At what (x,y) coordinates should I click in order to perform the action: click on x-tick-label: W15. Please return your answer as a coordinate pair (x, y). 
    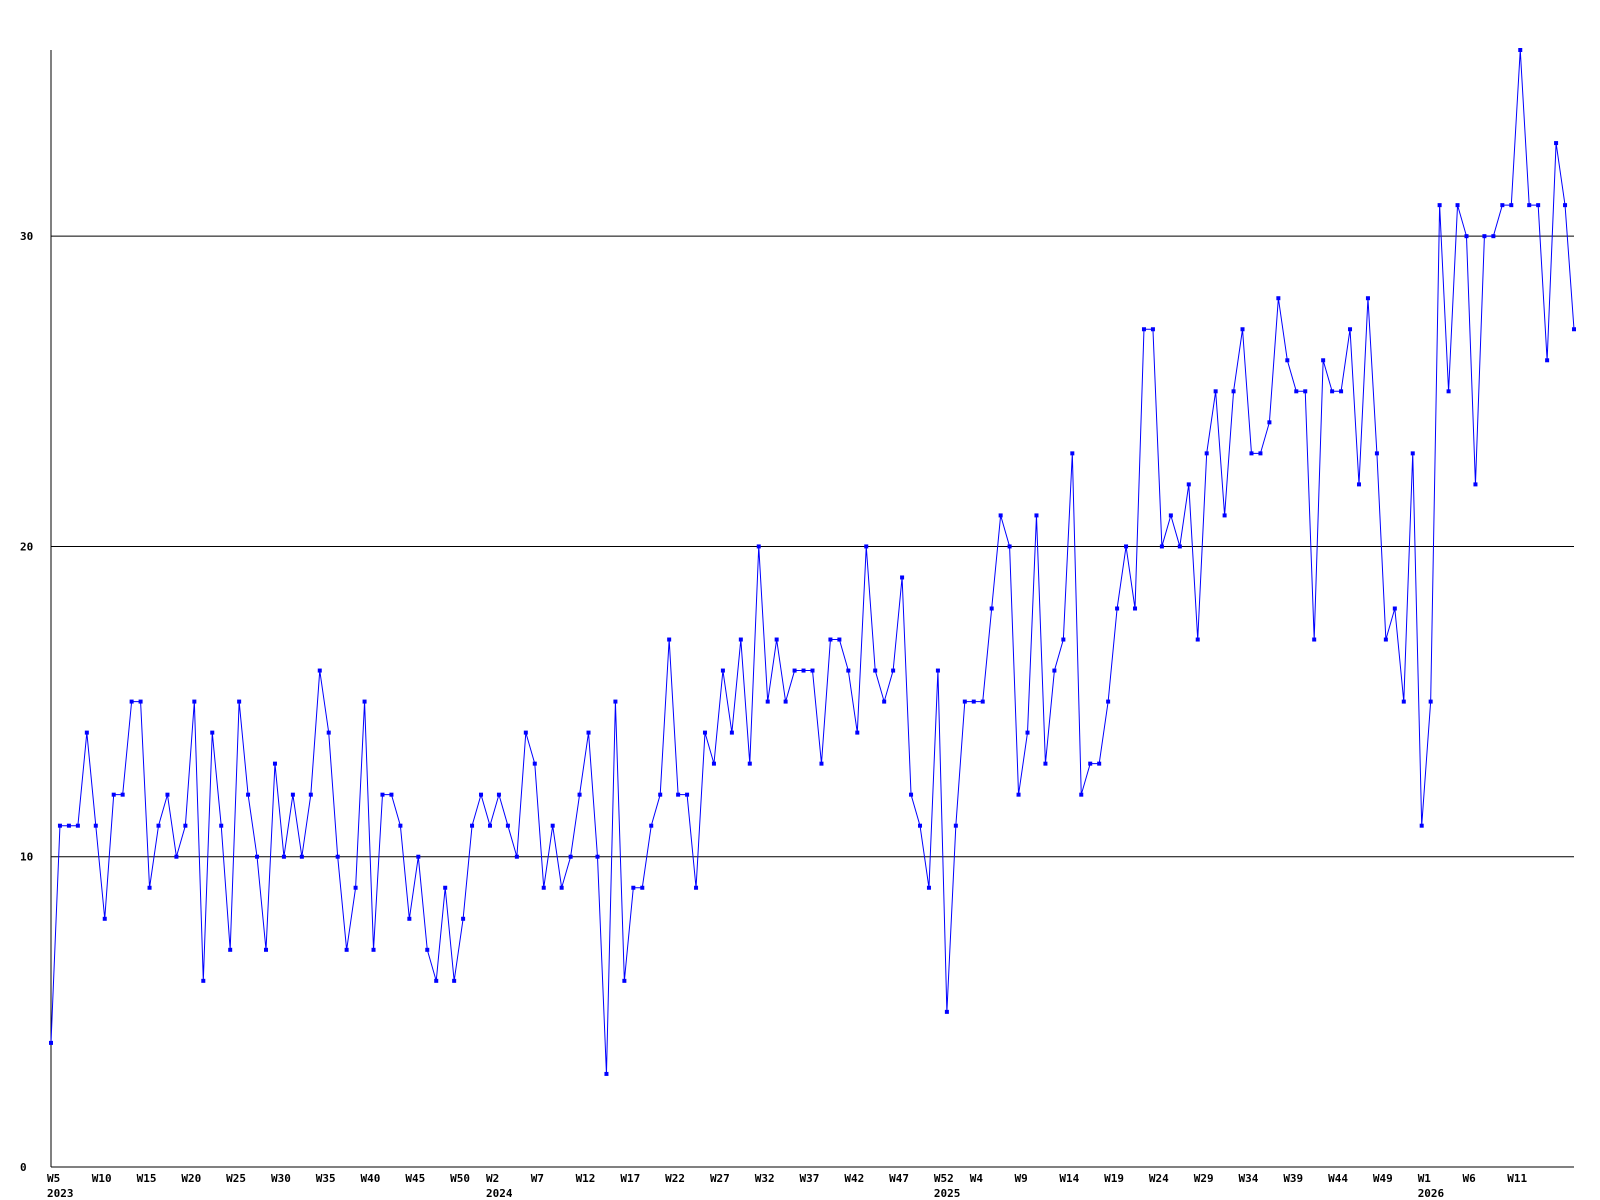
    Looking at the image, I should click on (147, 1178).